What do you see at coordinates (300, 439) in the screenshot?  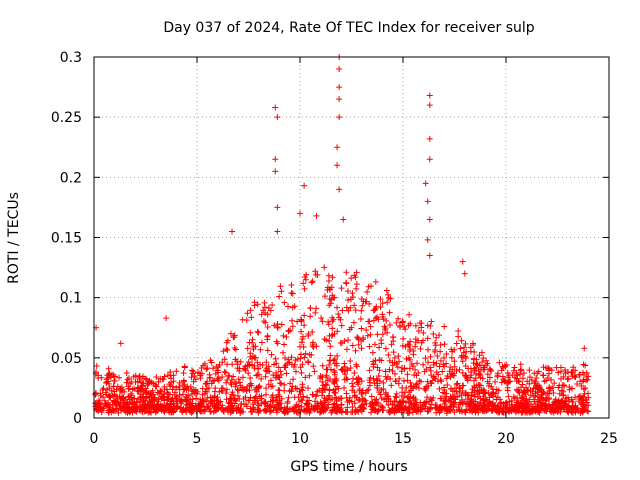 I see `x-tick-label: 10` at bounding box center [300, 439].